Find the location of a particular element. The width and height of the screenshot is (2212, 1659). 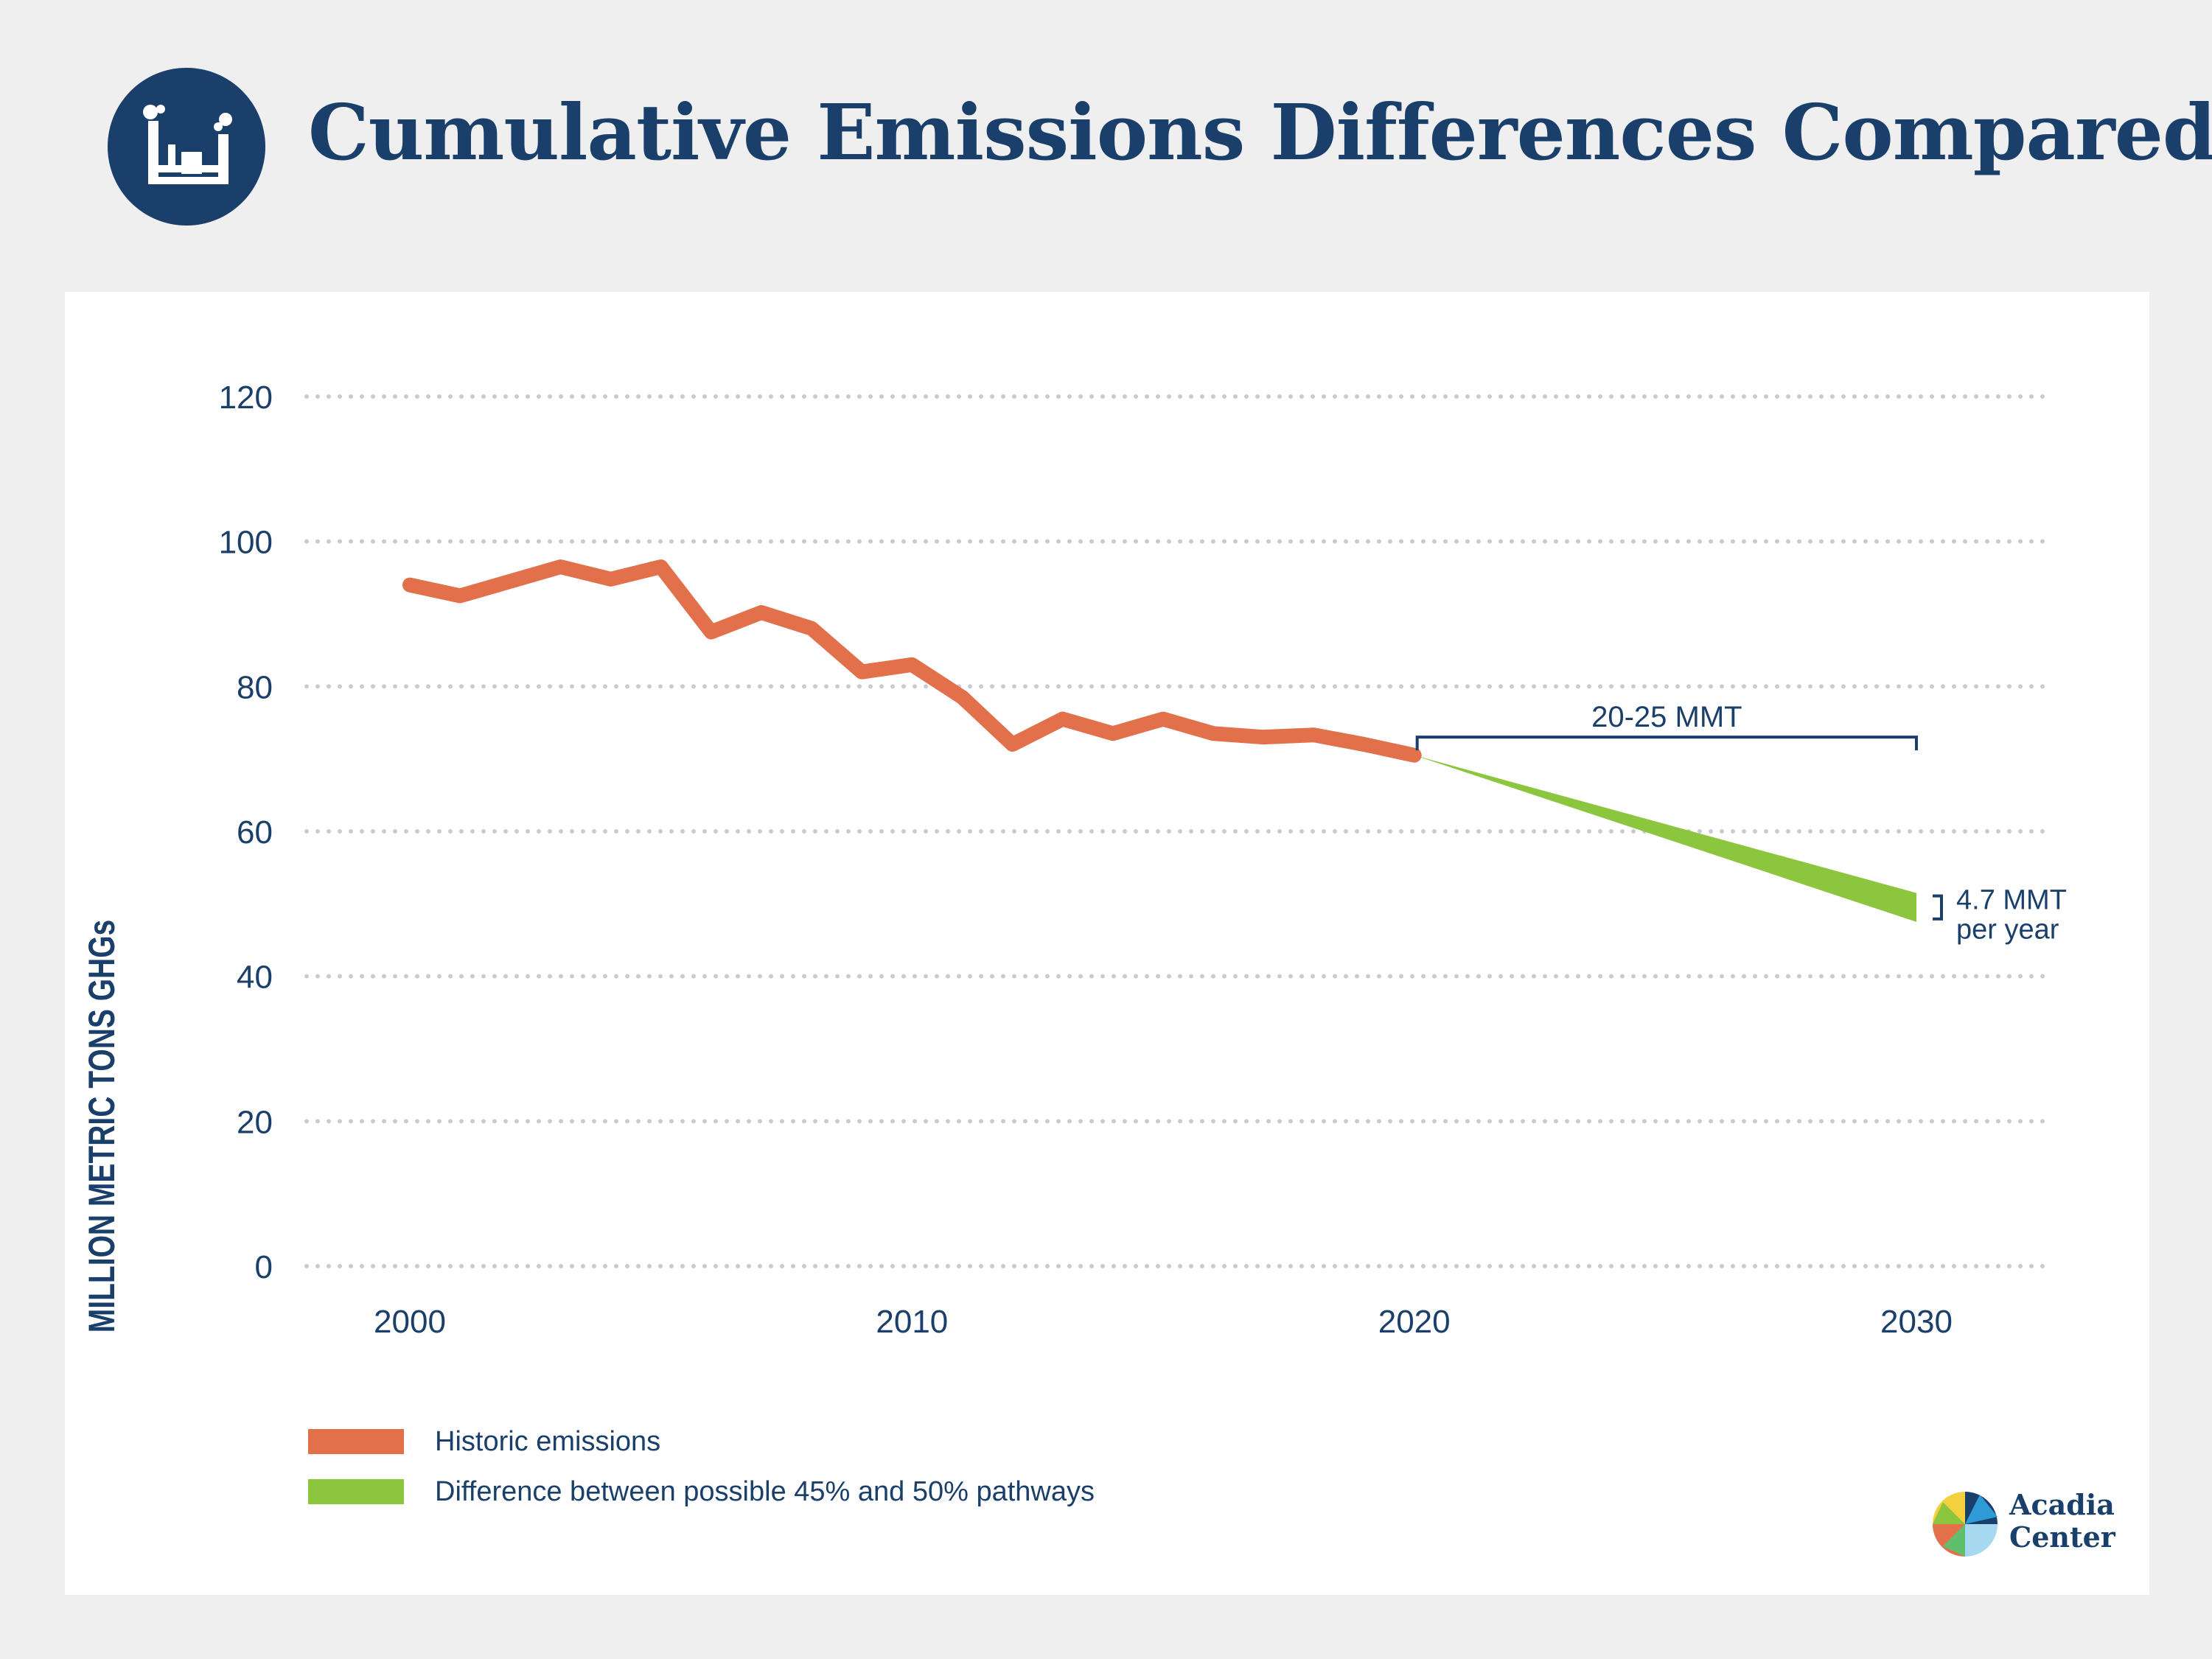

per-year-label-line2: per year is located at coordinates (2007, 930).